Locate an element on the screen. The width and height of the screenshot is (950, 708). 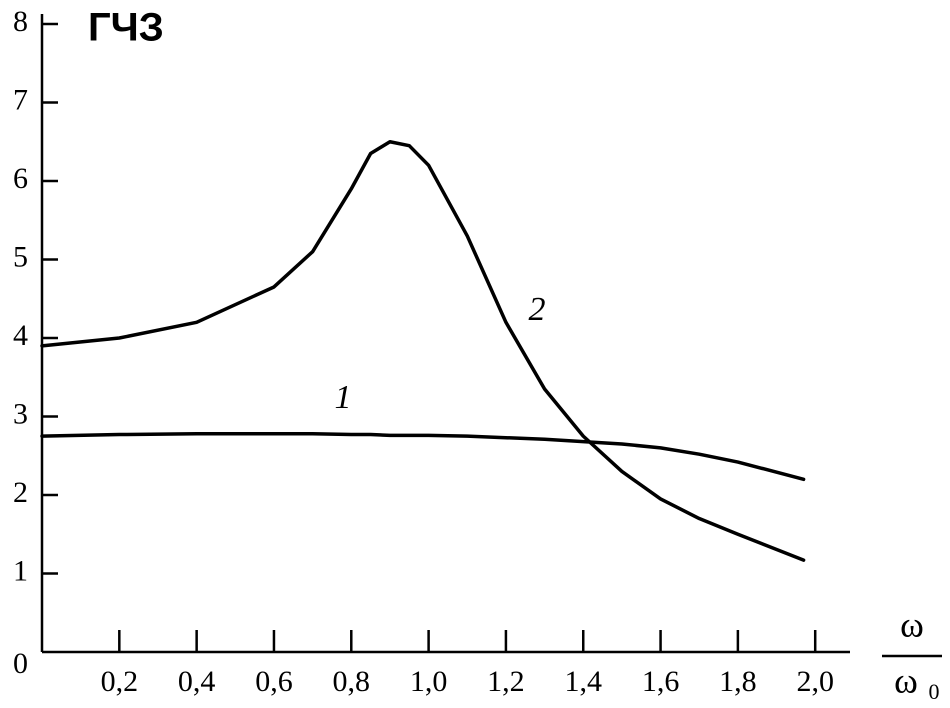
x-tick-label: 1,4 is located at coordinates (583, 681).